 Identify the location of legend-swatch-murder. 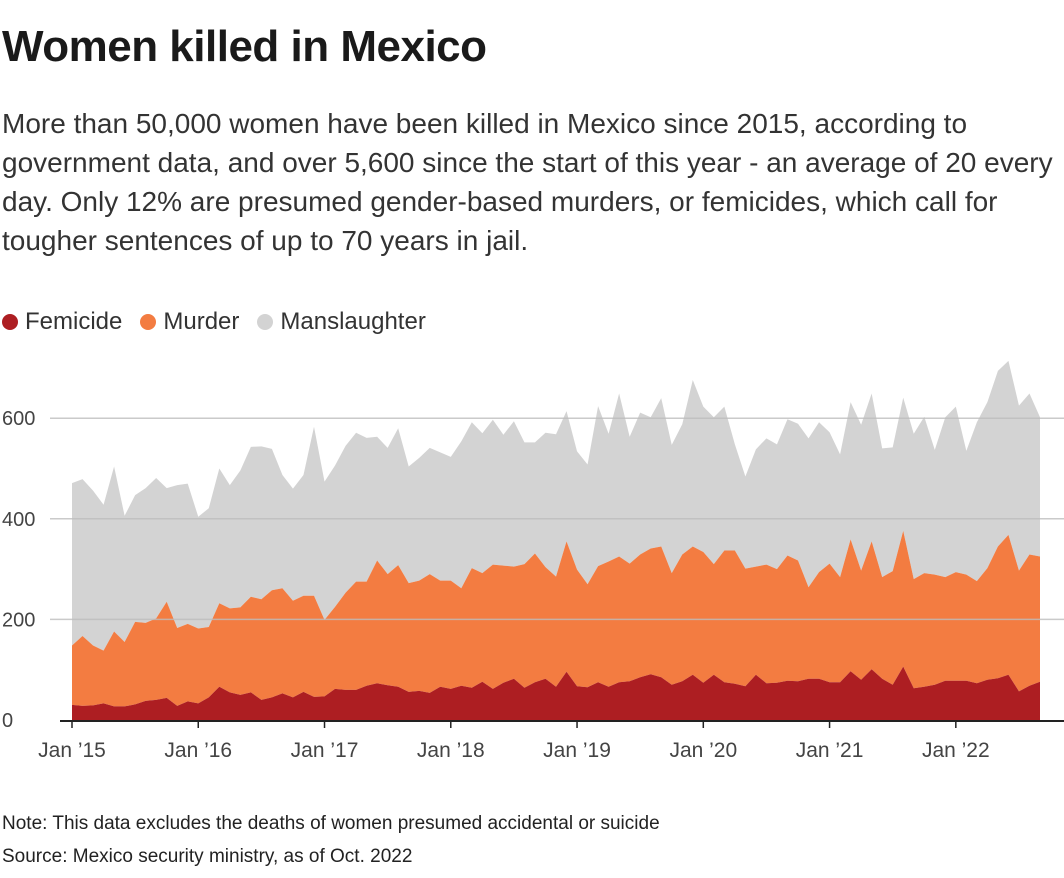
(148, 322).